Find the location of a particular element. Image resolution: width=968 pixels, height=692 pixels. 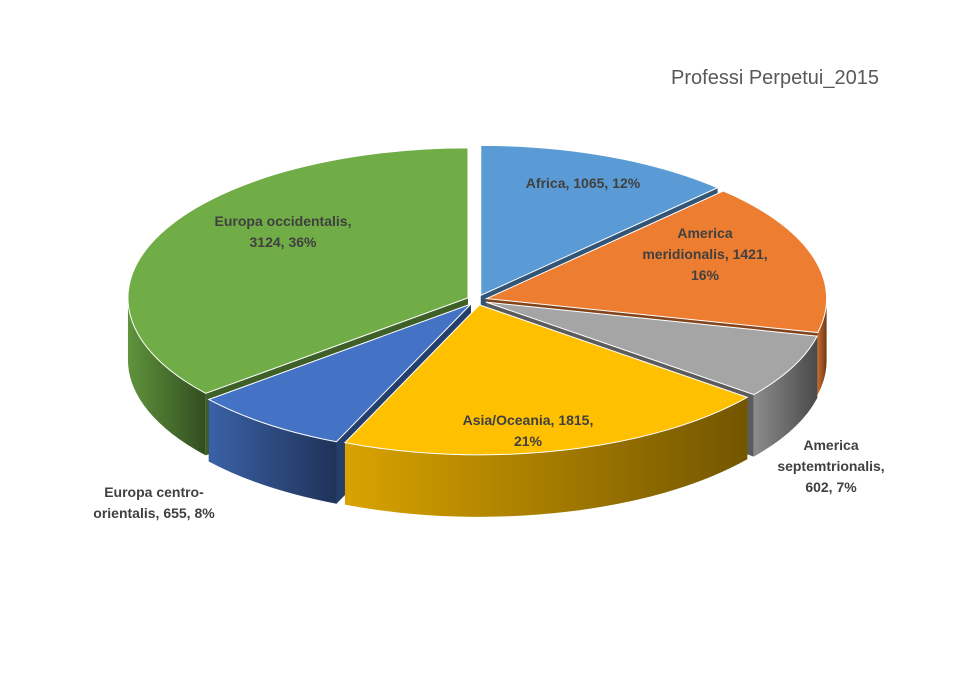

data-label-line: septemtrionalis, is located at coordinates (830, 466).